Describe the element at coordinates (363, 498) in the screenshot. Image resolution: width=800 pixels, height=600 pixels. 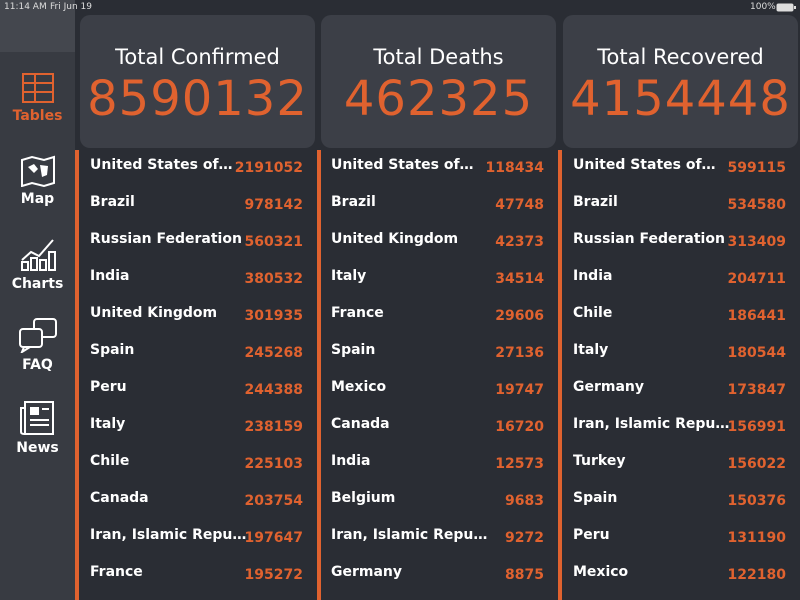
I see `country-name: Belgium` at that location.